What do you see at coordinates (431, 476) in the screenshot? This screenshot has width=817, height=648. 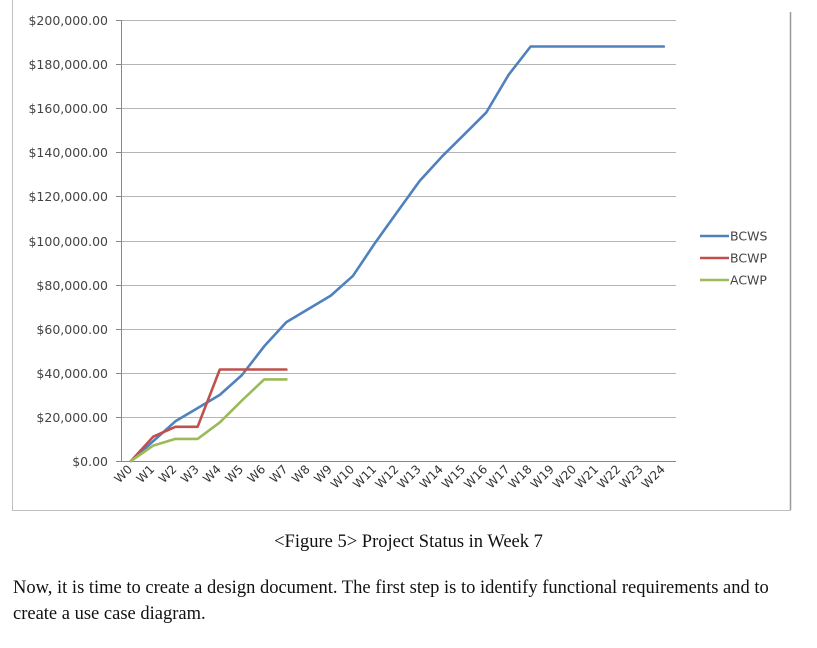 I see `x-tick-label: W14` at bounding box center [431, 476].